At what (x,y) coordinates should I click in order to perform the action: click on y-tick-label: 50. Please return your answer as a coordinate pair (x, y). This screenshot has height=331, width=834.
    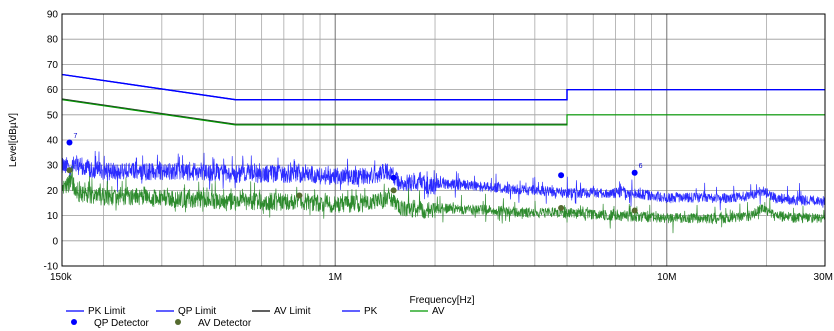
    Looking at the image, I should click on (53, 115).